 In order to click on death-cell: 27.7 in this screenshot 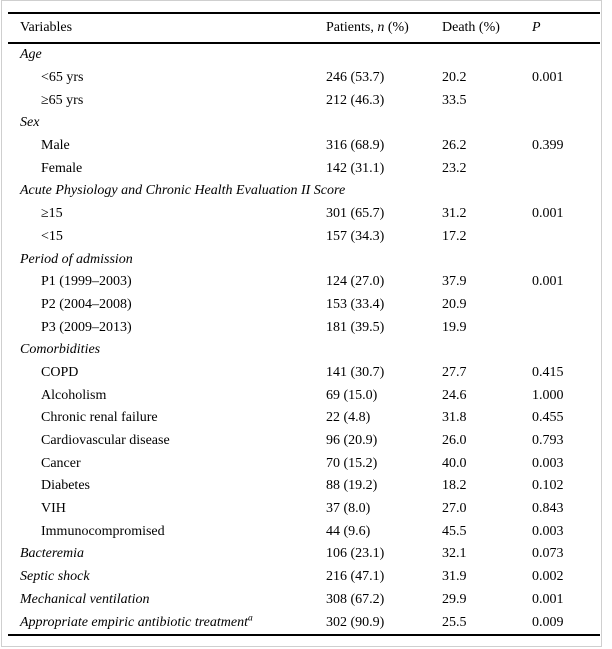, I will do `click(454, 372)`.